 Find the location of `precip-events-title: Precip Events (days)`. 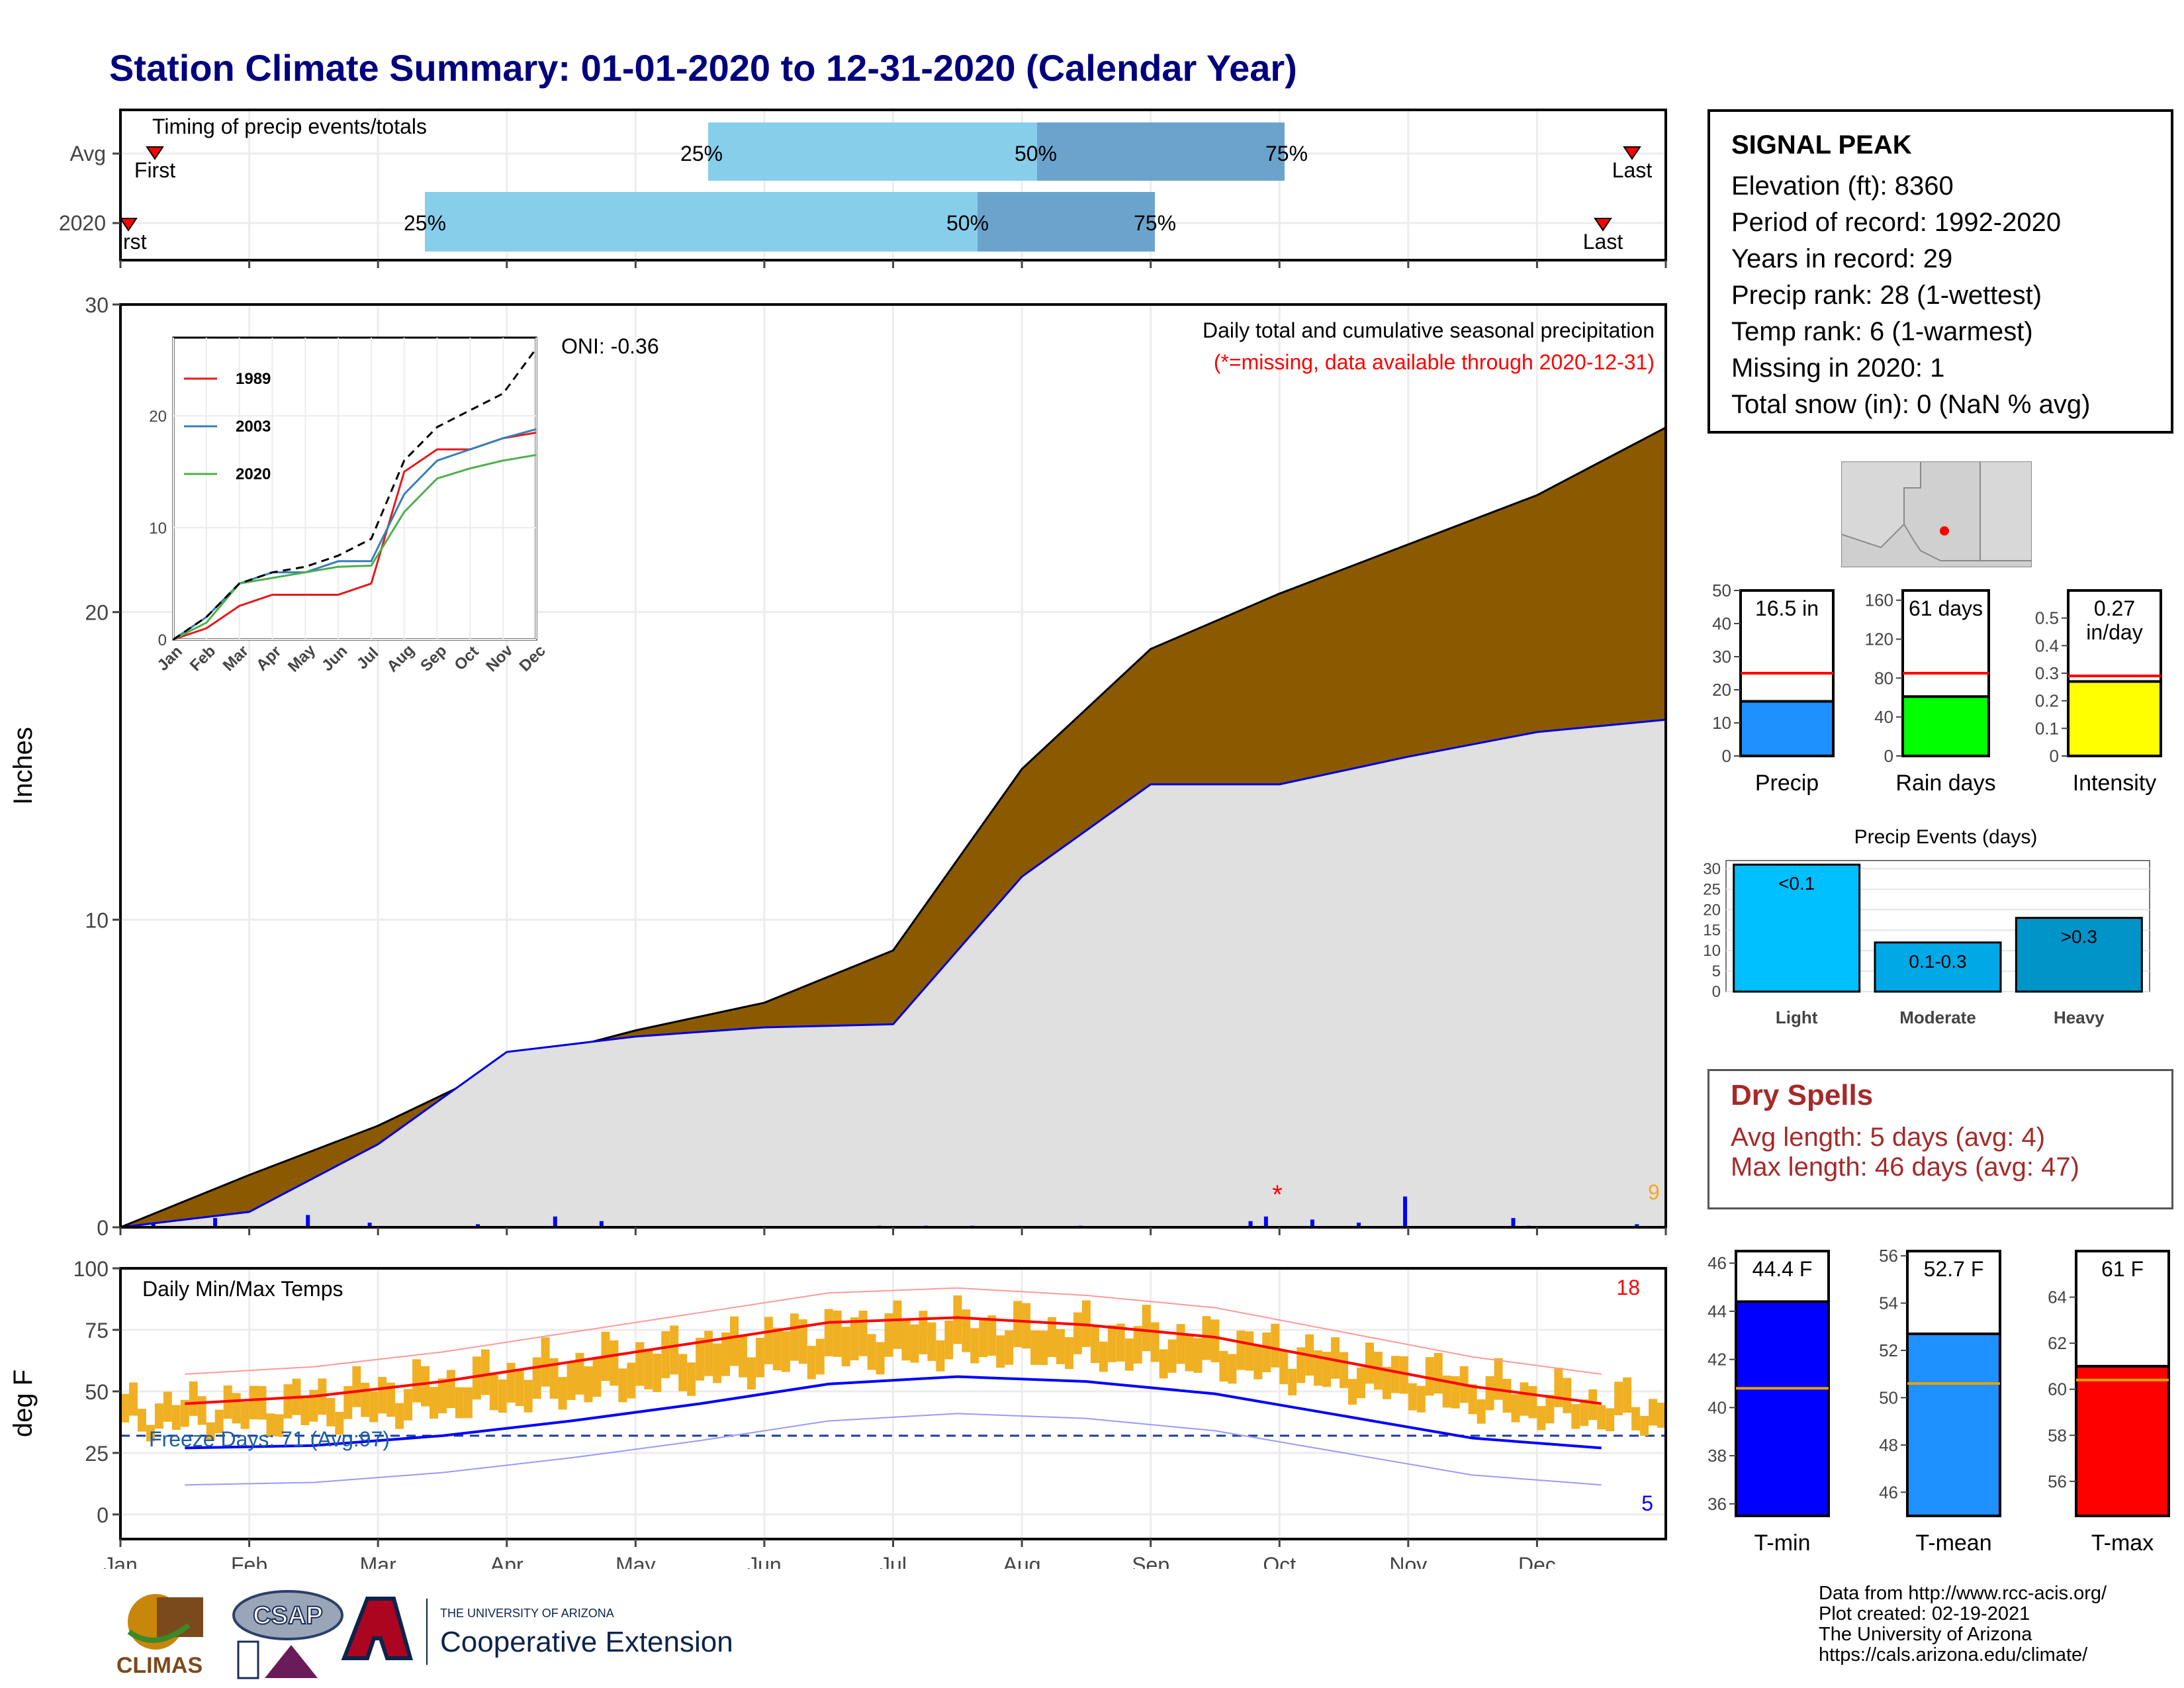

precip-events-title: Precip Events (days) is located at coordinates (1946, 837).